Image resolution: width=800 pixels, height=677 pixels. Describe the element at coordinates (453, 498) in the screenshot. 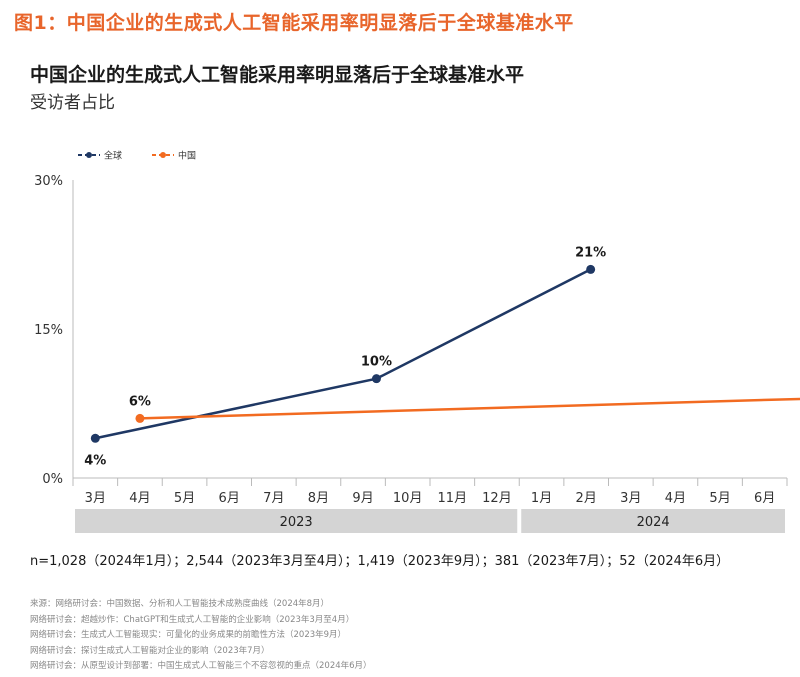

I see `x-tick-label: 11月` at that location.